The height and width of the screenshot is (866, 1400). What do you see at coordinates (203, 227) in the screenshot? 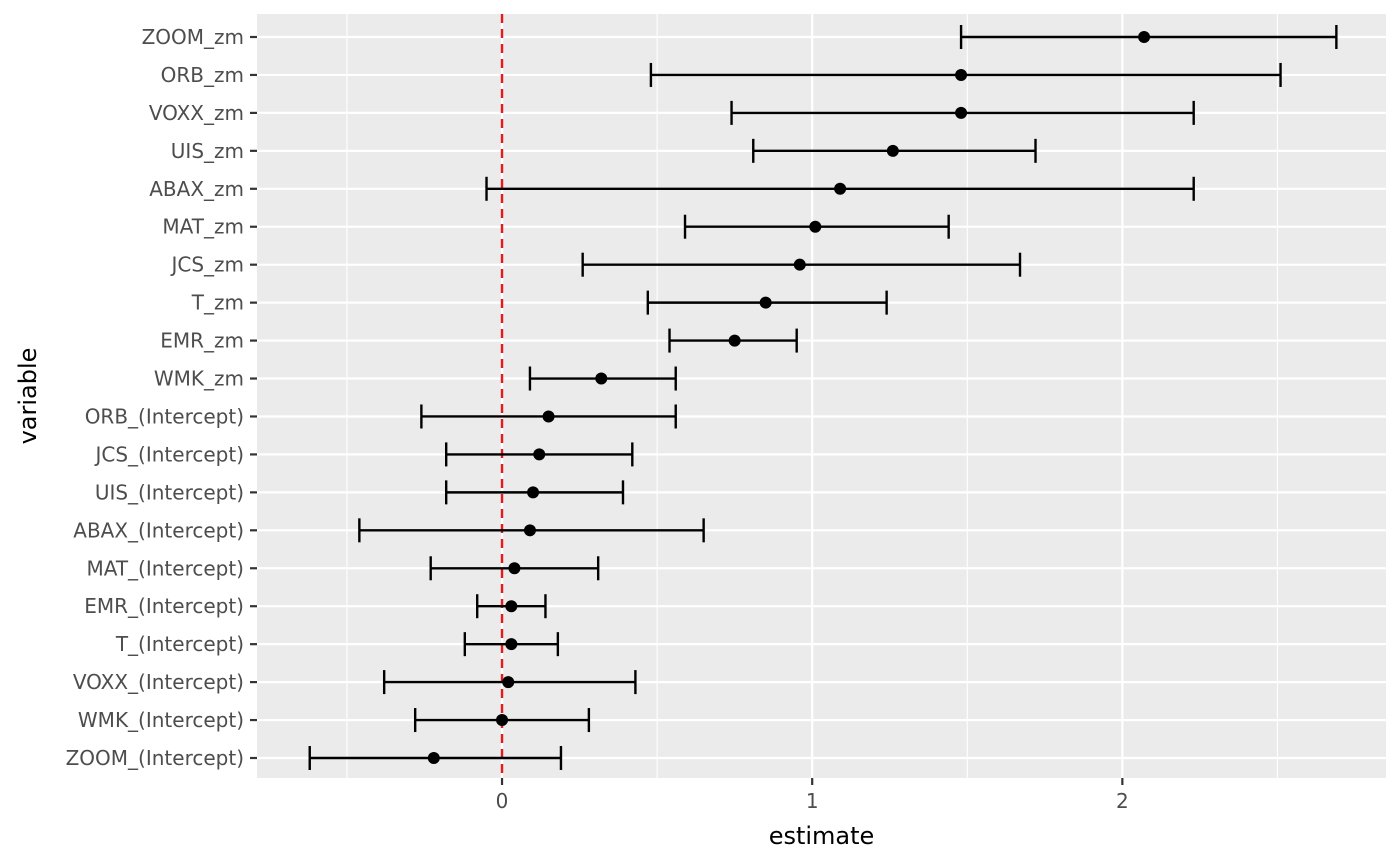
I see `y-tick-label: MAT_zm` at bounding box center [203, 227].